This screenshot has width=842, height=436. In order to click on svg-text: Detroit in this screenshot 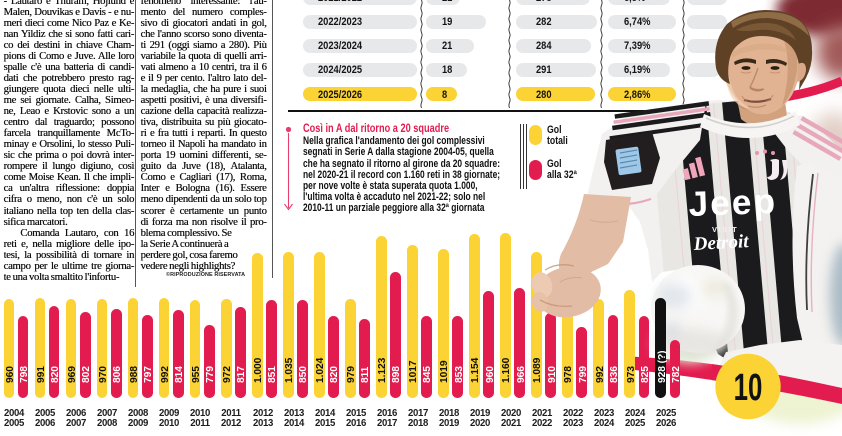, I will do `click(721, 243)`.